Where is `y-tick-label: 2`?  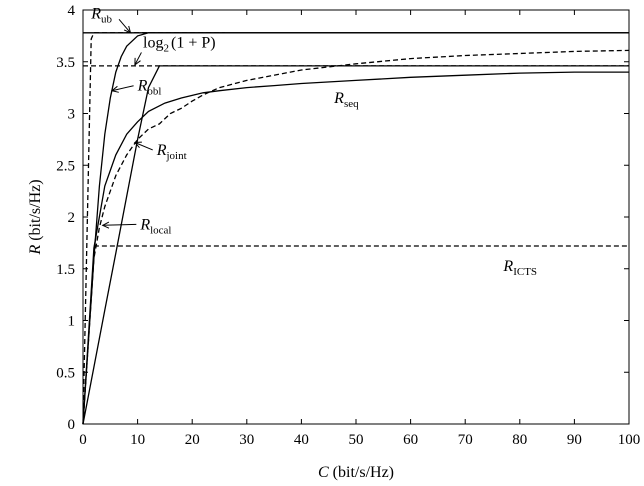 y-tick-label: 2 is located at coordinates (72, 218).